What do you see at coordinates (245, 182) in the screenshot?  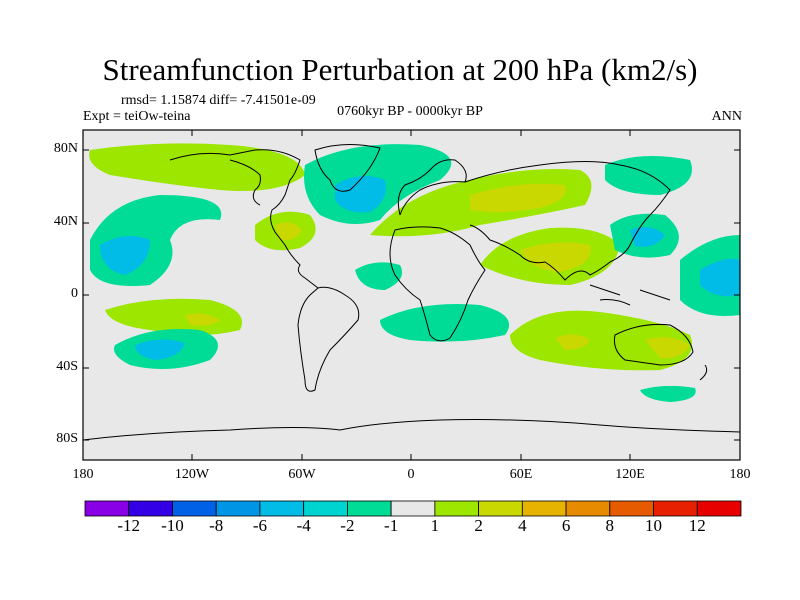 I see `coastline-canada-arctic` at bounding box center [245, 182].